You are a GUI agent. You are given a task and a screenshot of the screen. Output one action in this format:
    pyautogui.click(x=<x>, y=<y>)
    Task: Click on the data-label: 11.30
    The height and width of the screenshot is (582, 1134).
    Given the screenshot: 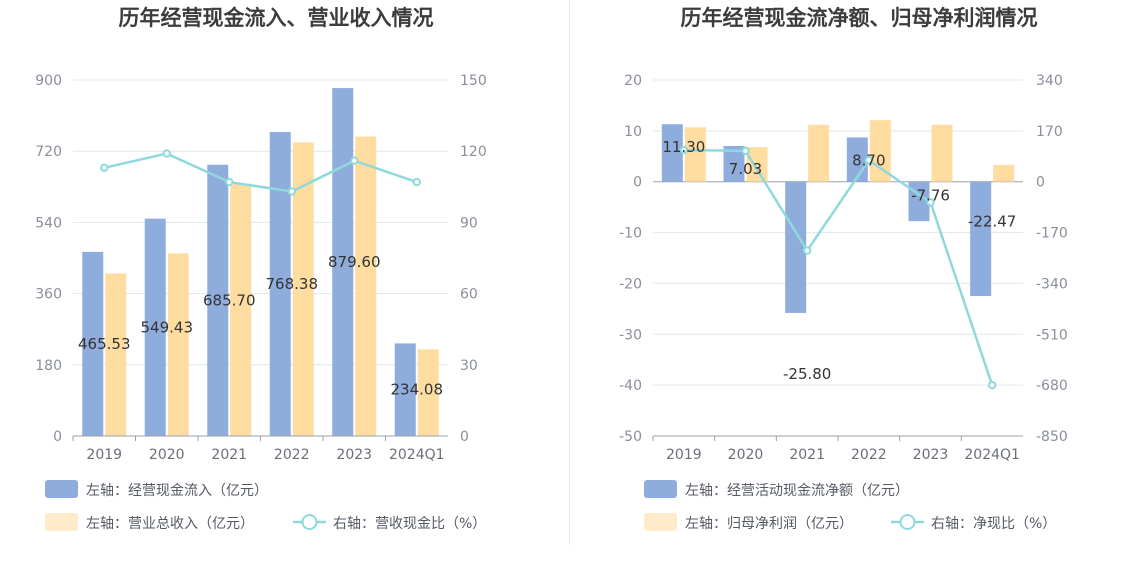 What is the action you would take?
    pyautogui.click(x=683, y=147)
    